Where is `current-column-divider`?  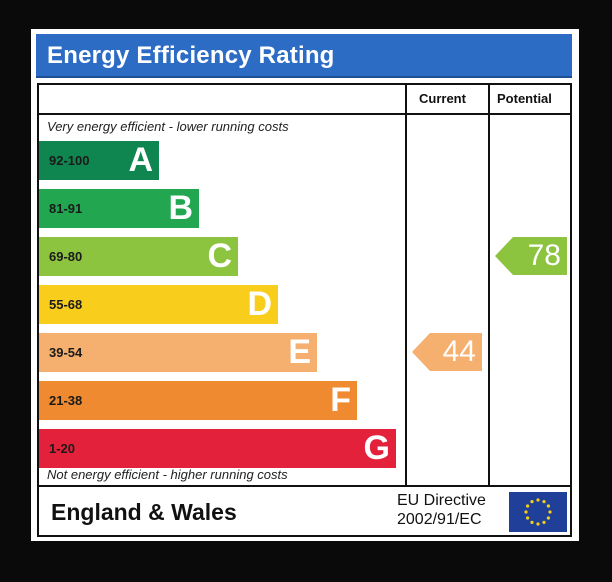
current-column-divider is located at coordinates (406, 285).